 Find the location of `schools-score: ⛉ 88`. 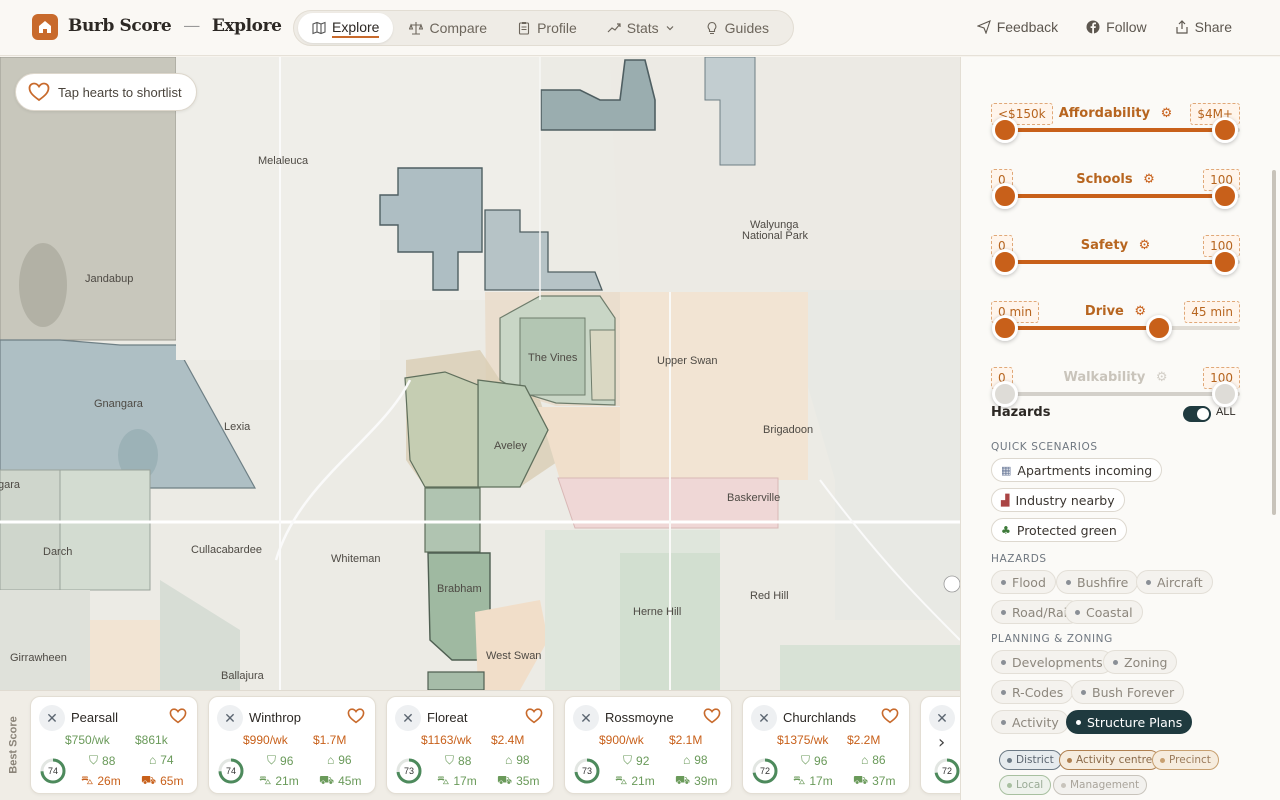

schools-score: ⛉ 88 is located at coordinates (458, 760).